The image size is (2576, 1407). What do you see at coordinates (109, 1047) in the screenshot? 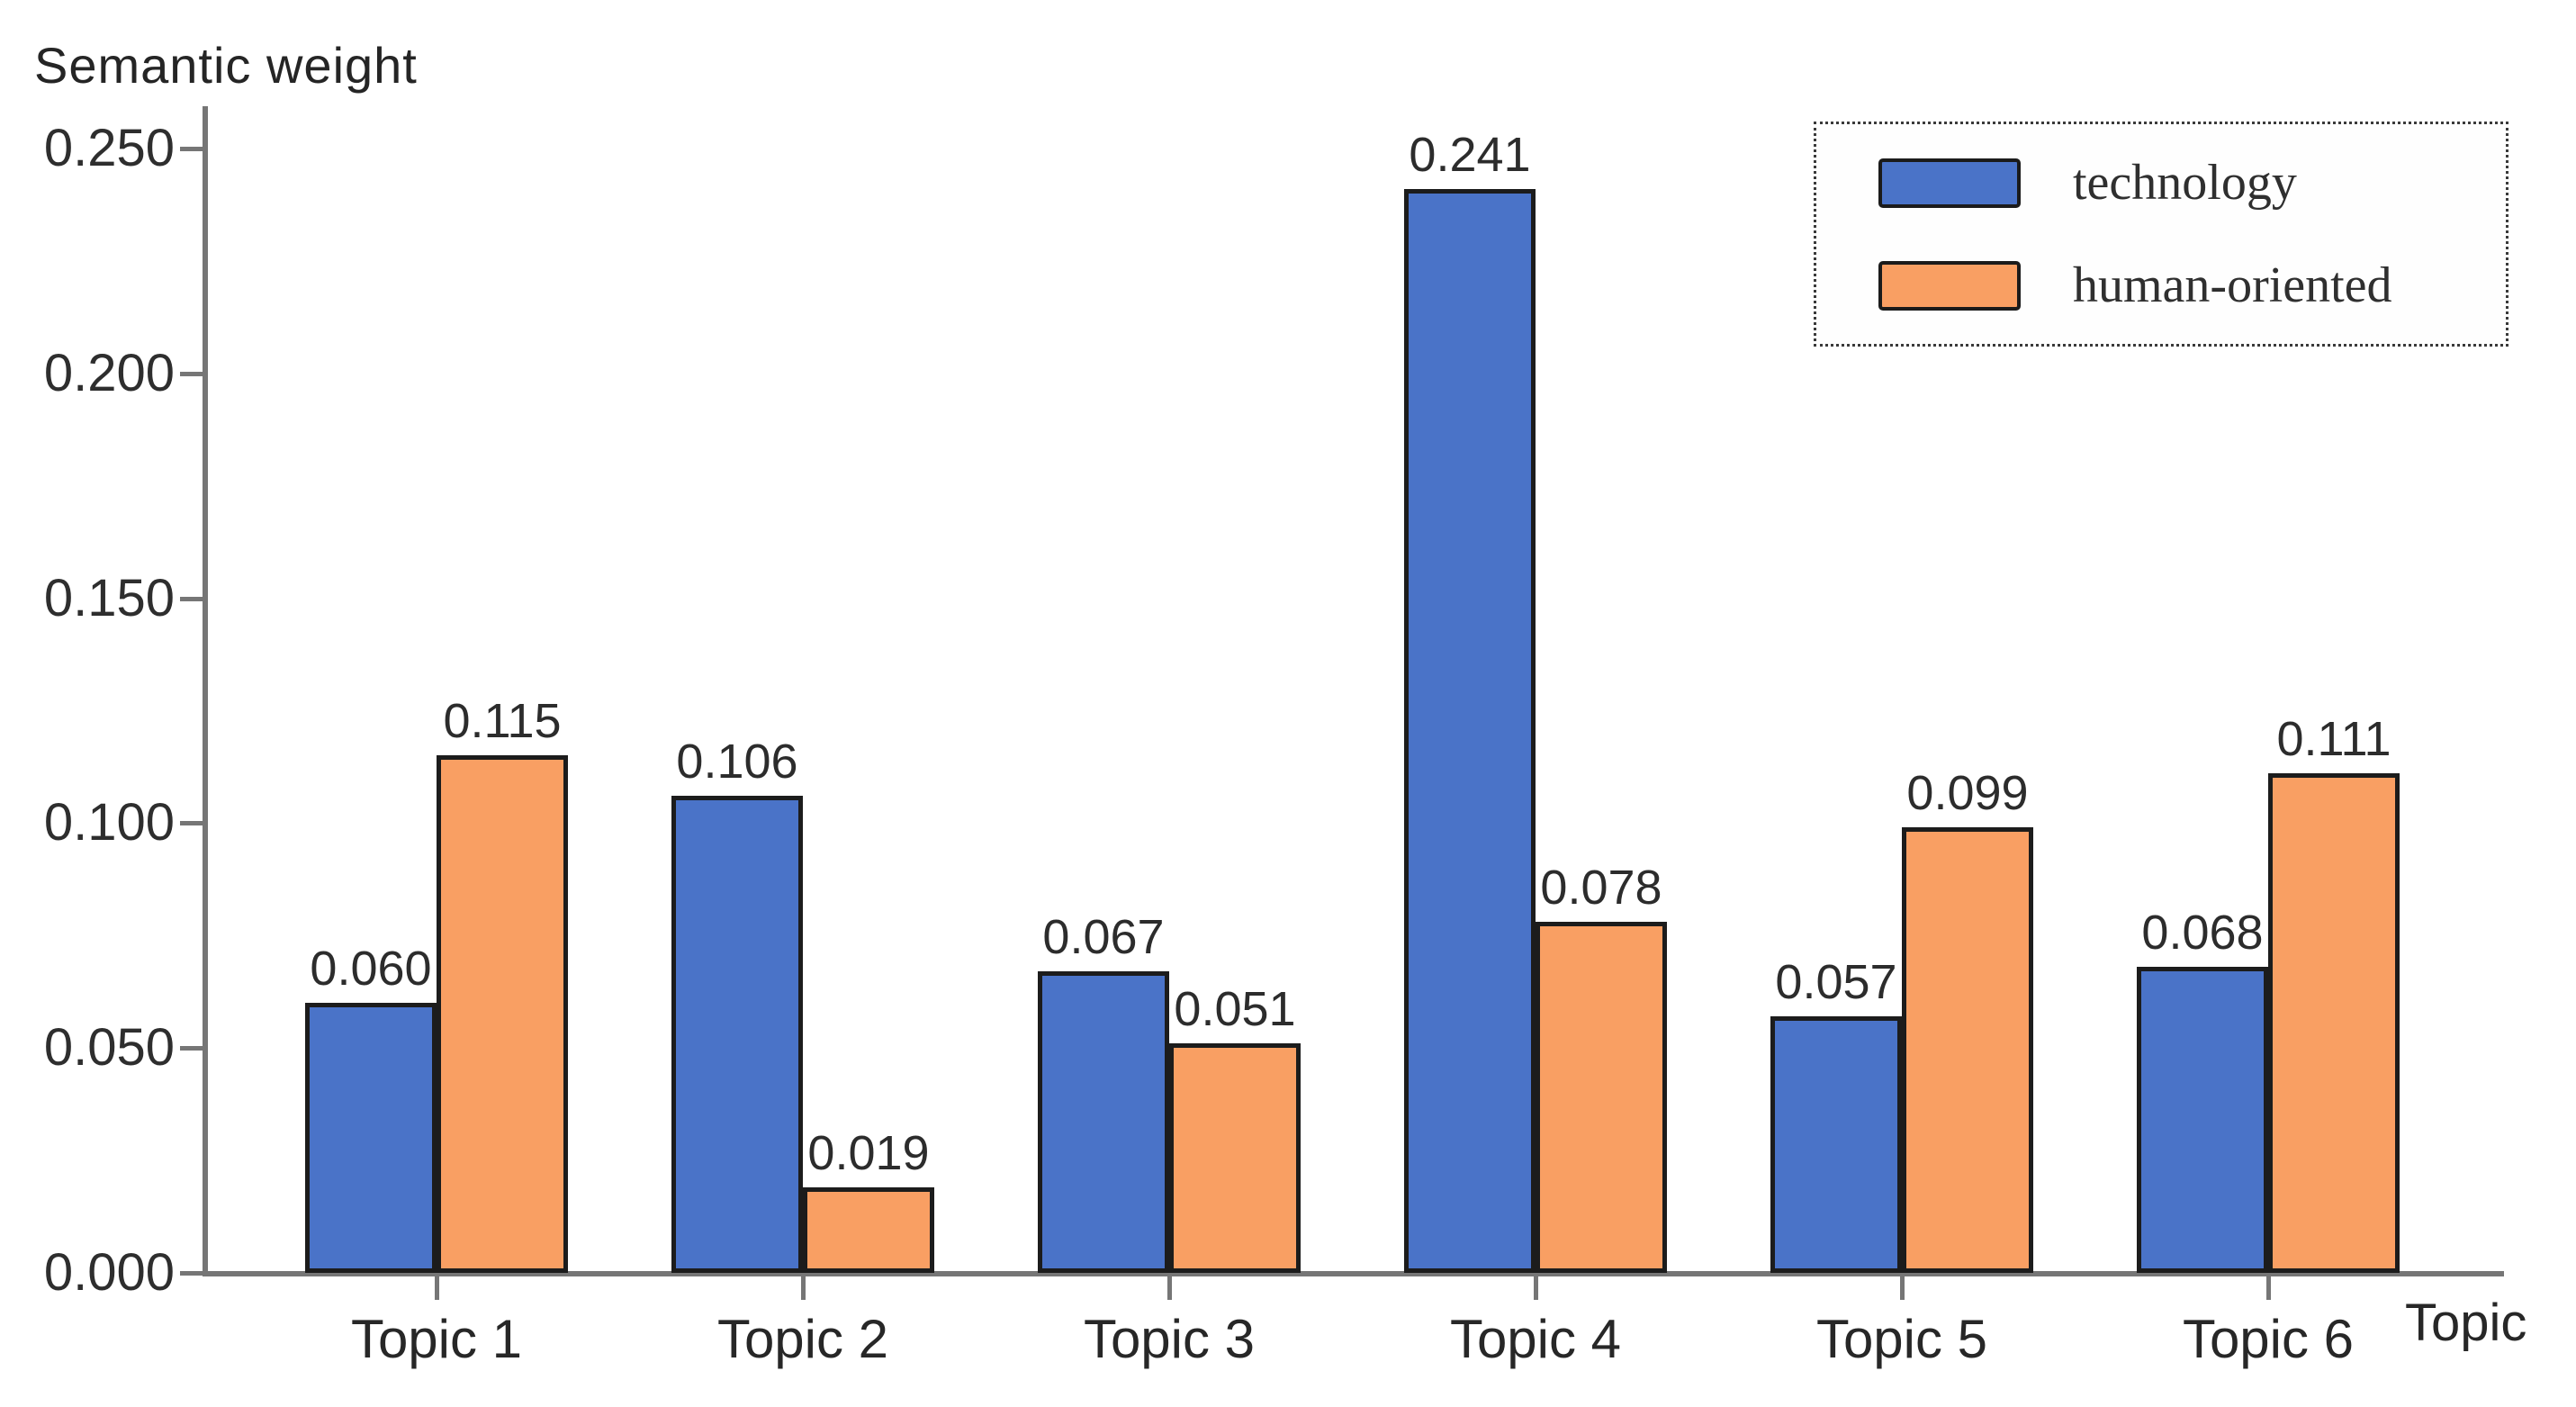
I see `y-axis-tick-label: 0.050` at bounding box center [109, 1047].